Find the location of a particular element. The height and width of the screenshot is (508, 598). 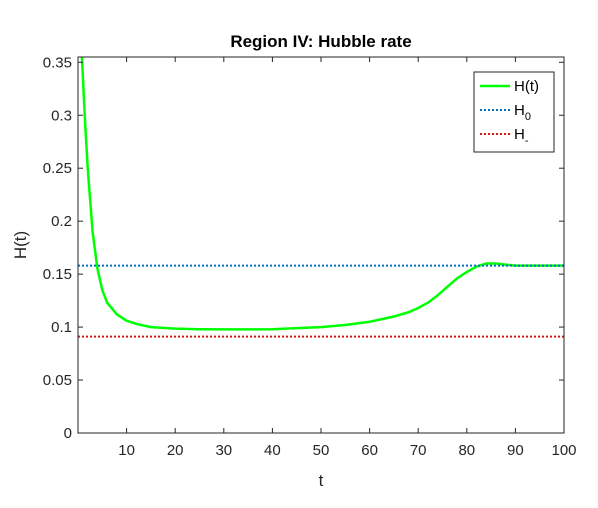

y-tick-label: 0.2 is located at coordinates (61, 221).